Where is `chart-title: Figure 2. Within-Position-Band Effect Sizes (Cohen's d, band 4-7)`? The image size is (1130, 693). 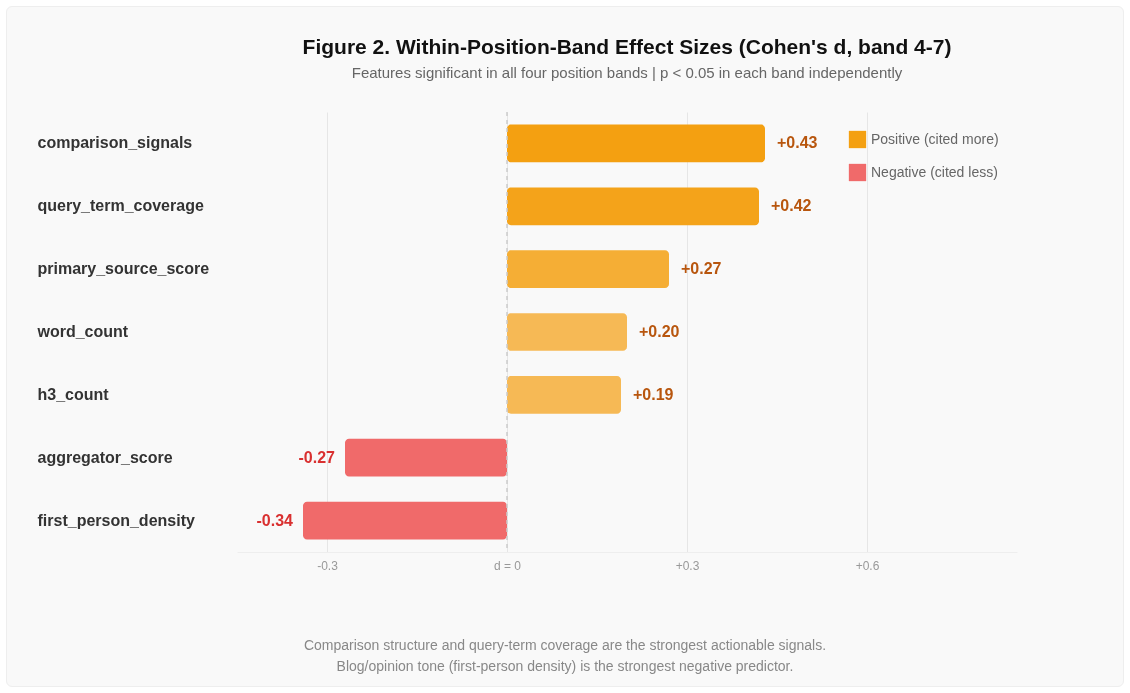
chart-title: Figure 2. Within-Position-Band Effect Sizes (Cohen's d, band 4-7) is located at coordinates (627, 47).